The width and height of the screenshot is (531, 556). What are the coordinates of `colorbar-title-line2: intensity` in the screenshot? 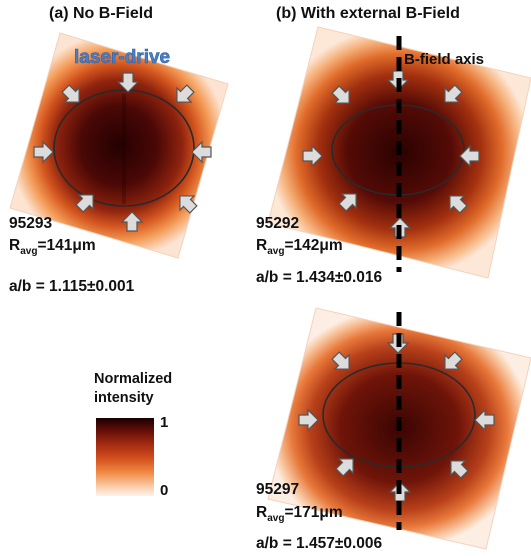 It's located at (124, 398).